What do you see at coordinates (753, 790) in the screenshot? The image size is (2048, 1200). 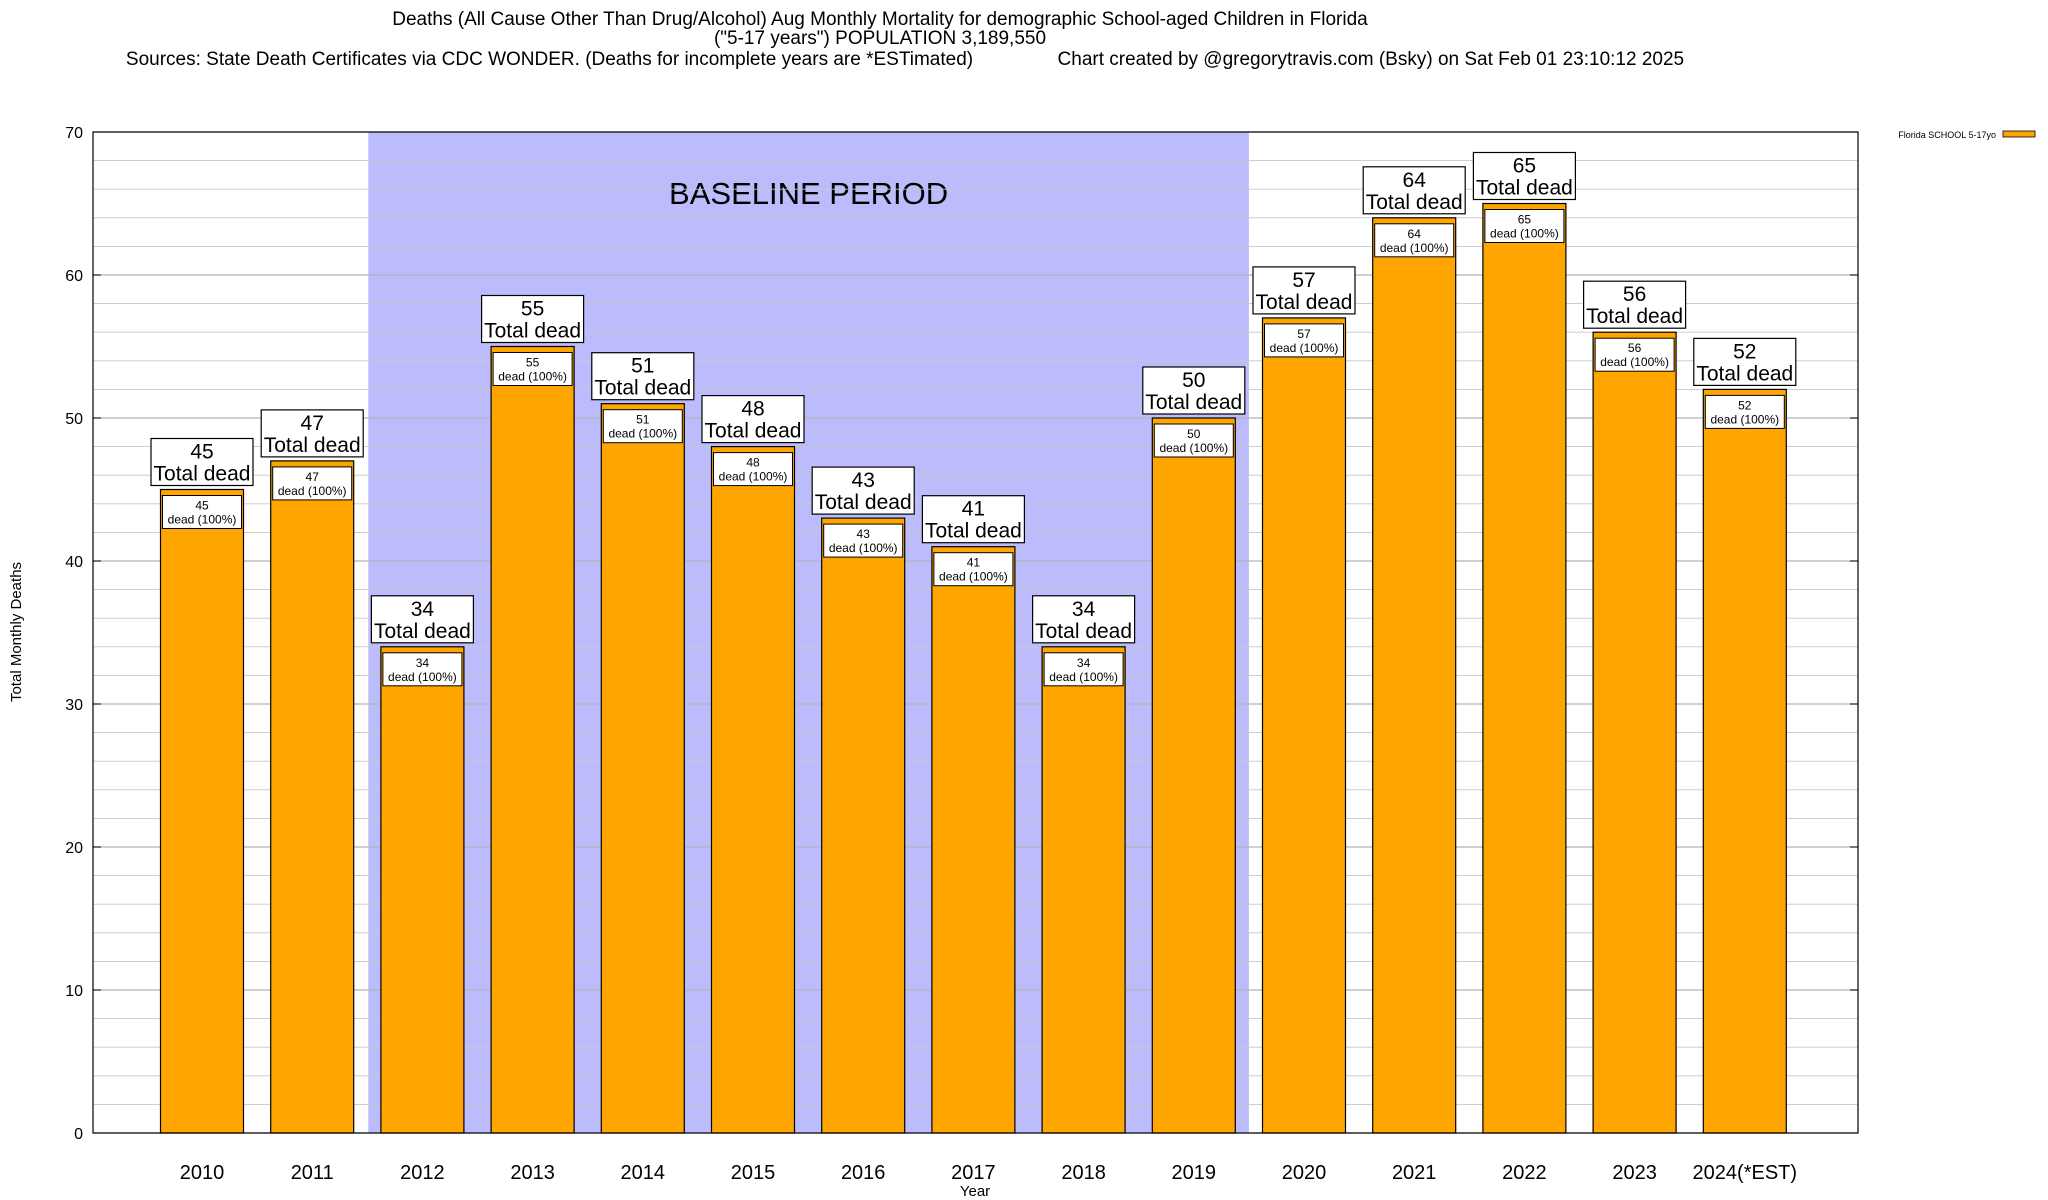 I see `bar-2015` at bounding box center [753, 790].